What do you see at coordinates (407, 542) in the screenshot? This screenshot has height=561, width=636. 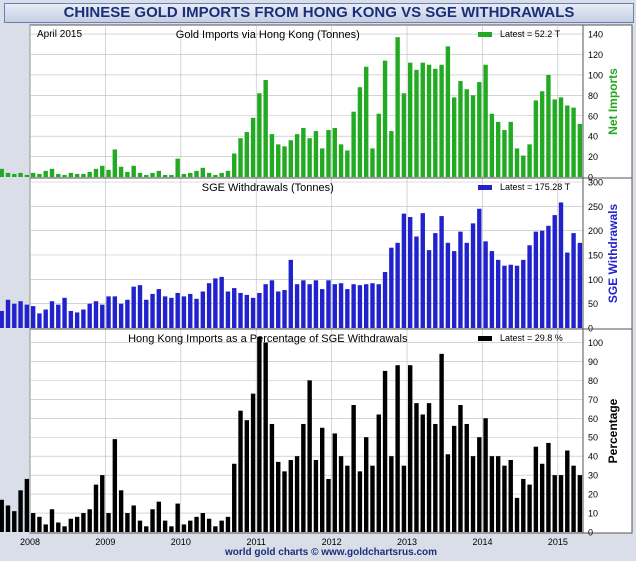 I see `x-tick-label: 2013` at bounding box center [407, 542].